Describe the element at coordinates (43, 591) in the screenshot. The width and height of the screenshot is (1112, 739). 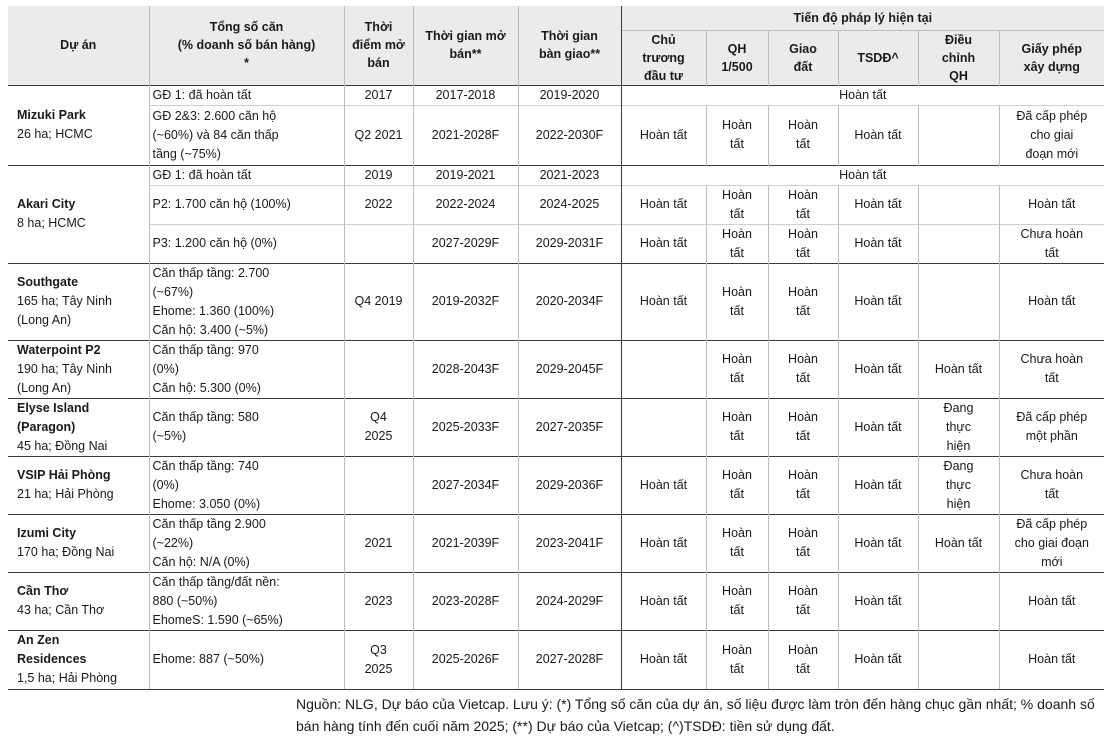
I see `project-name: Cần Thơ` at that location.